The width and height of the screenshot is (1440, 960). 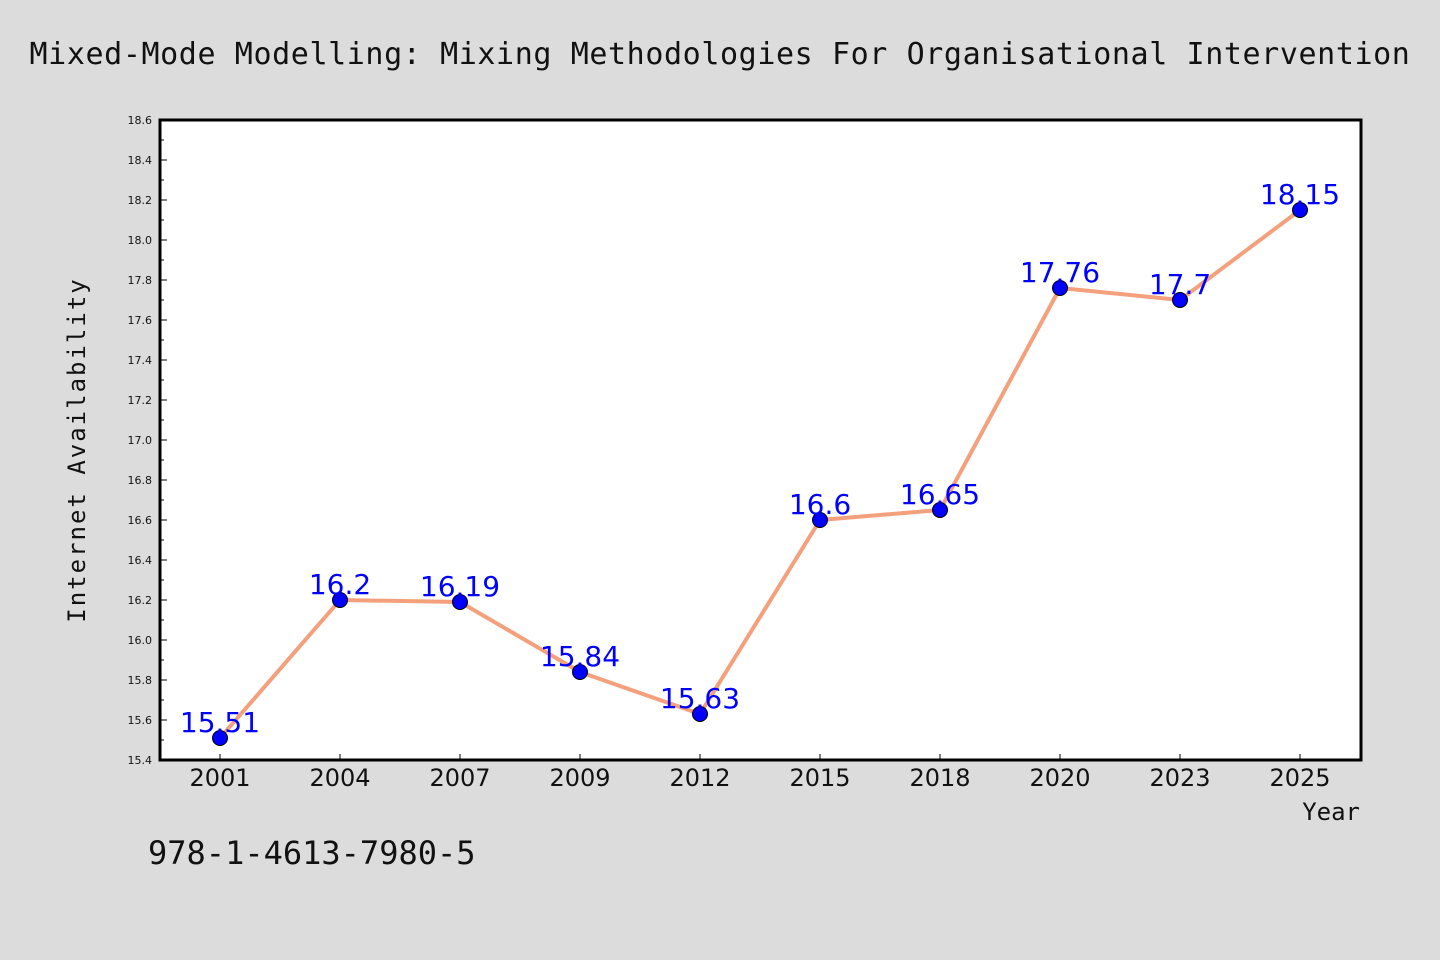 I want to click on x-tick-label: 2012, so click(x=699, y=778).